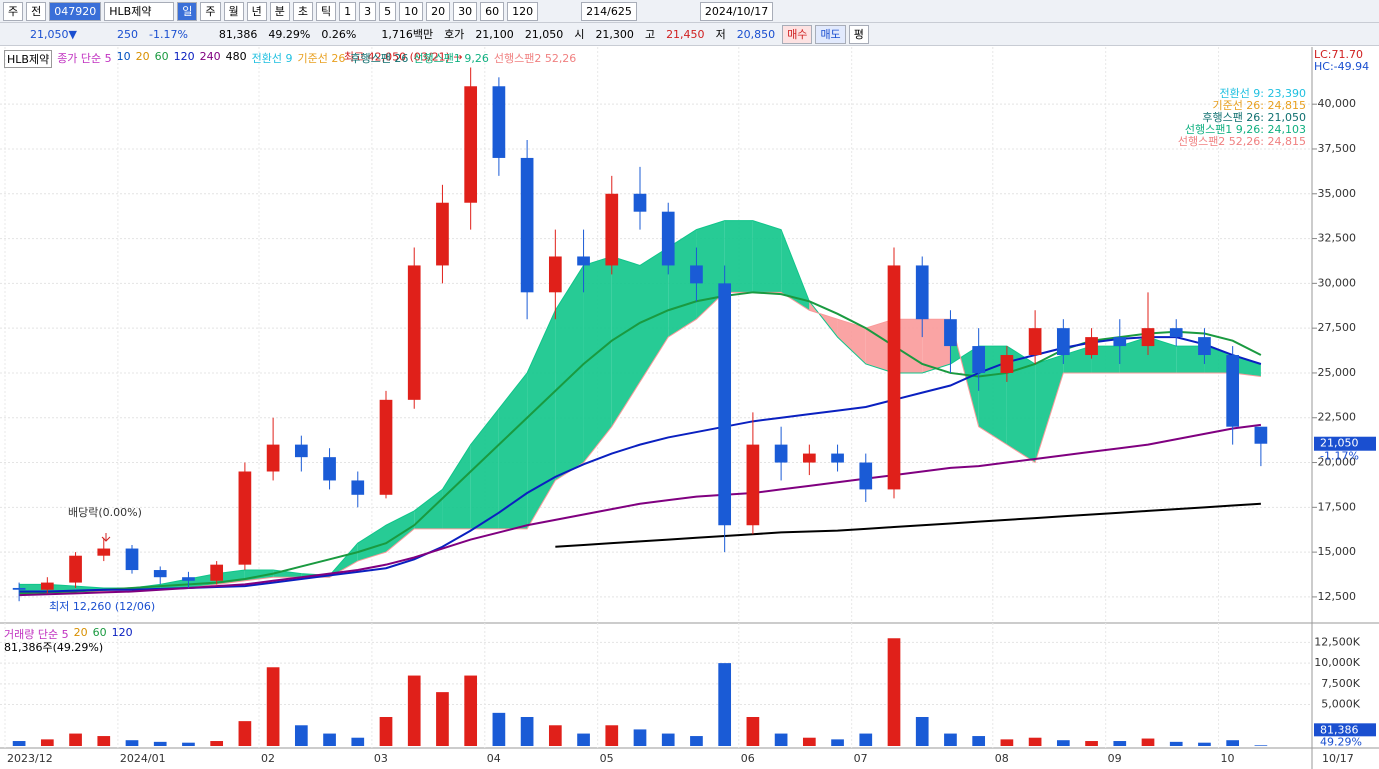  Describe the element at coordinates (830, 34) in the screenshot. I see `sell-btn: 매도` at that location.